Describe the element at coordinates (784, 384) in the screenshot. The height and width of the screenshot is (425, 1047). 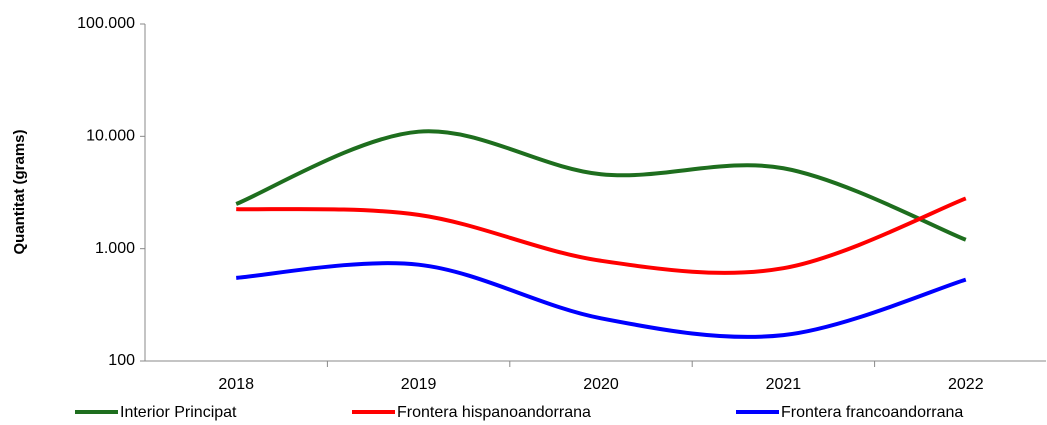
I see `x-tick-label: 2021` at that location.